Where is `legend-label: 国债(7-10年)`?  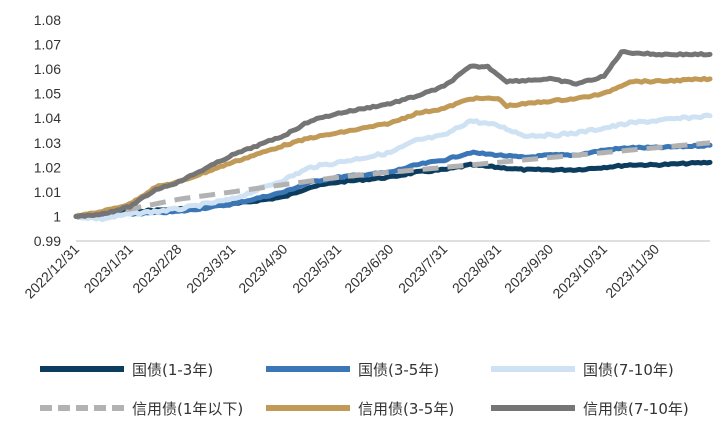
legend-label: 国债(7-10年) is located at coordinates (628, 369).